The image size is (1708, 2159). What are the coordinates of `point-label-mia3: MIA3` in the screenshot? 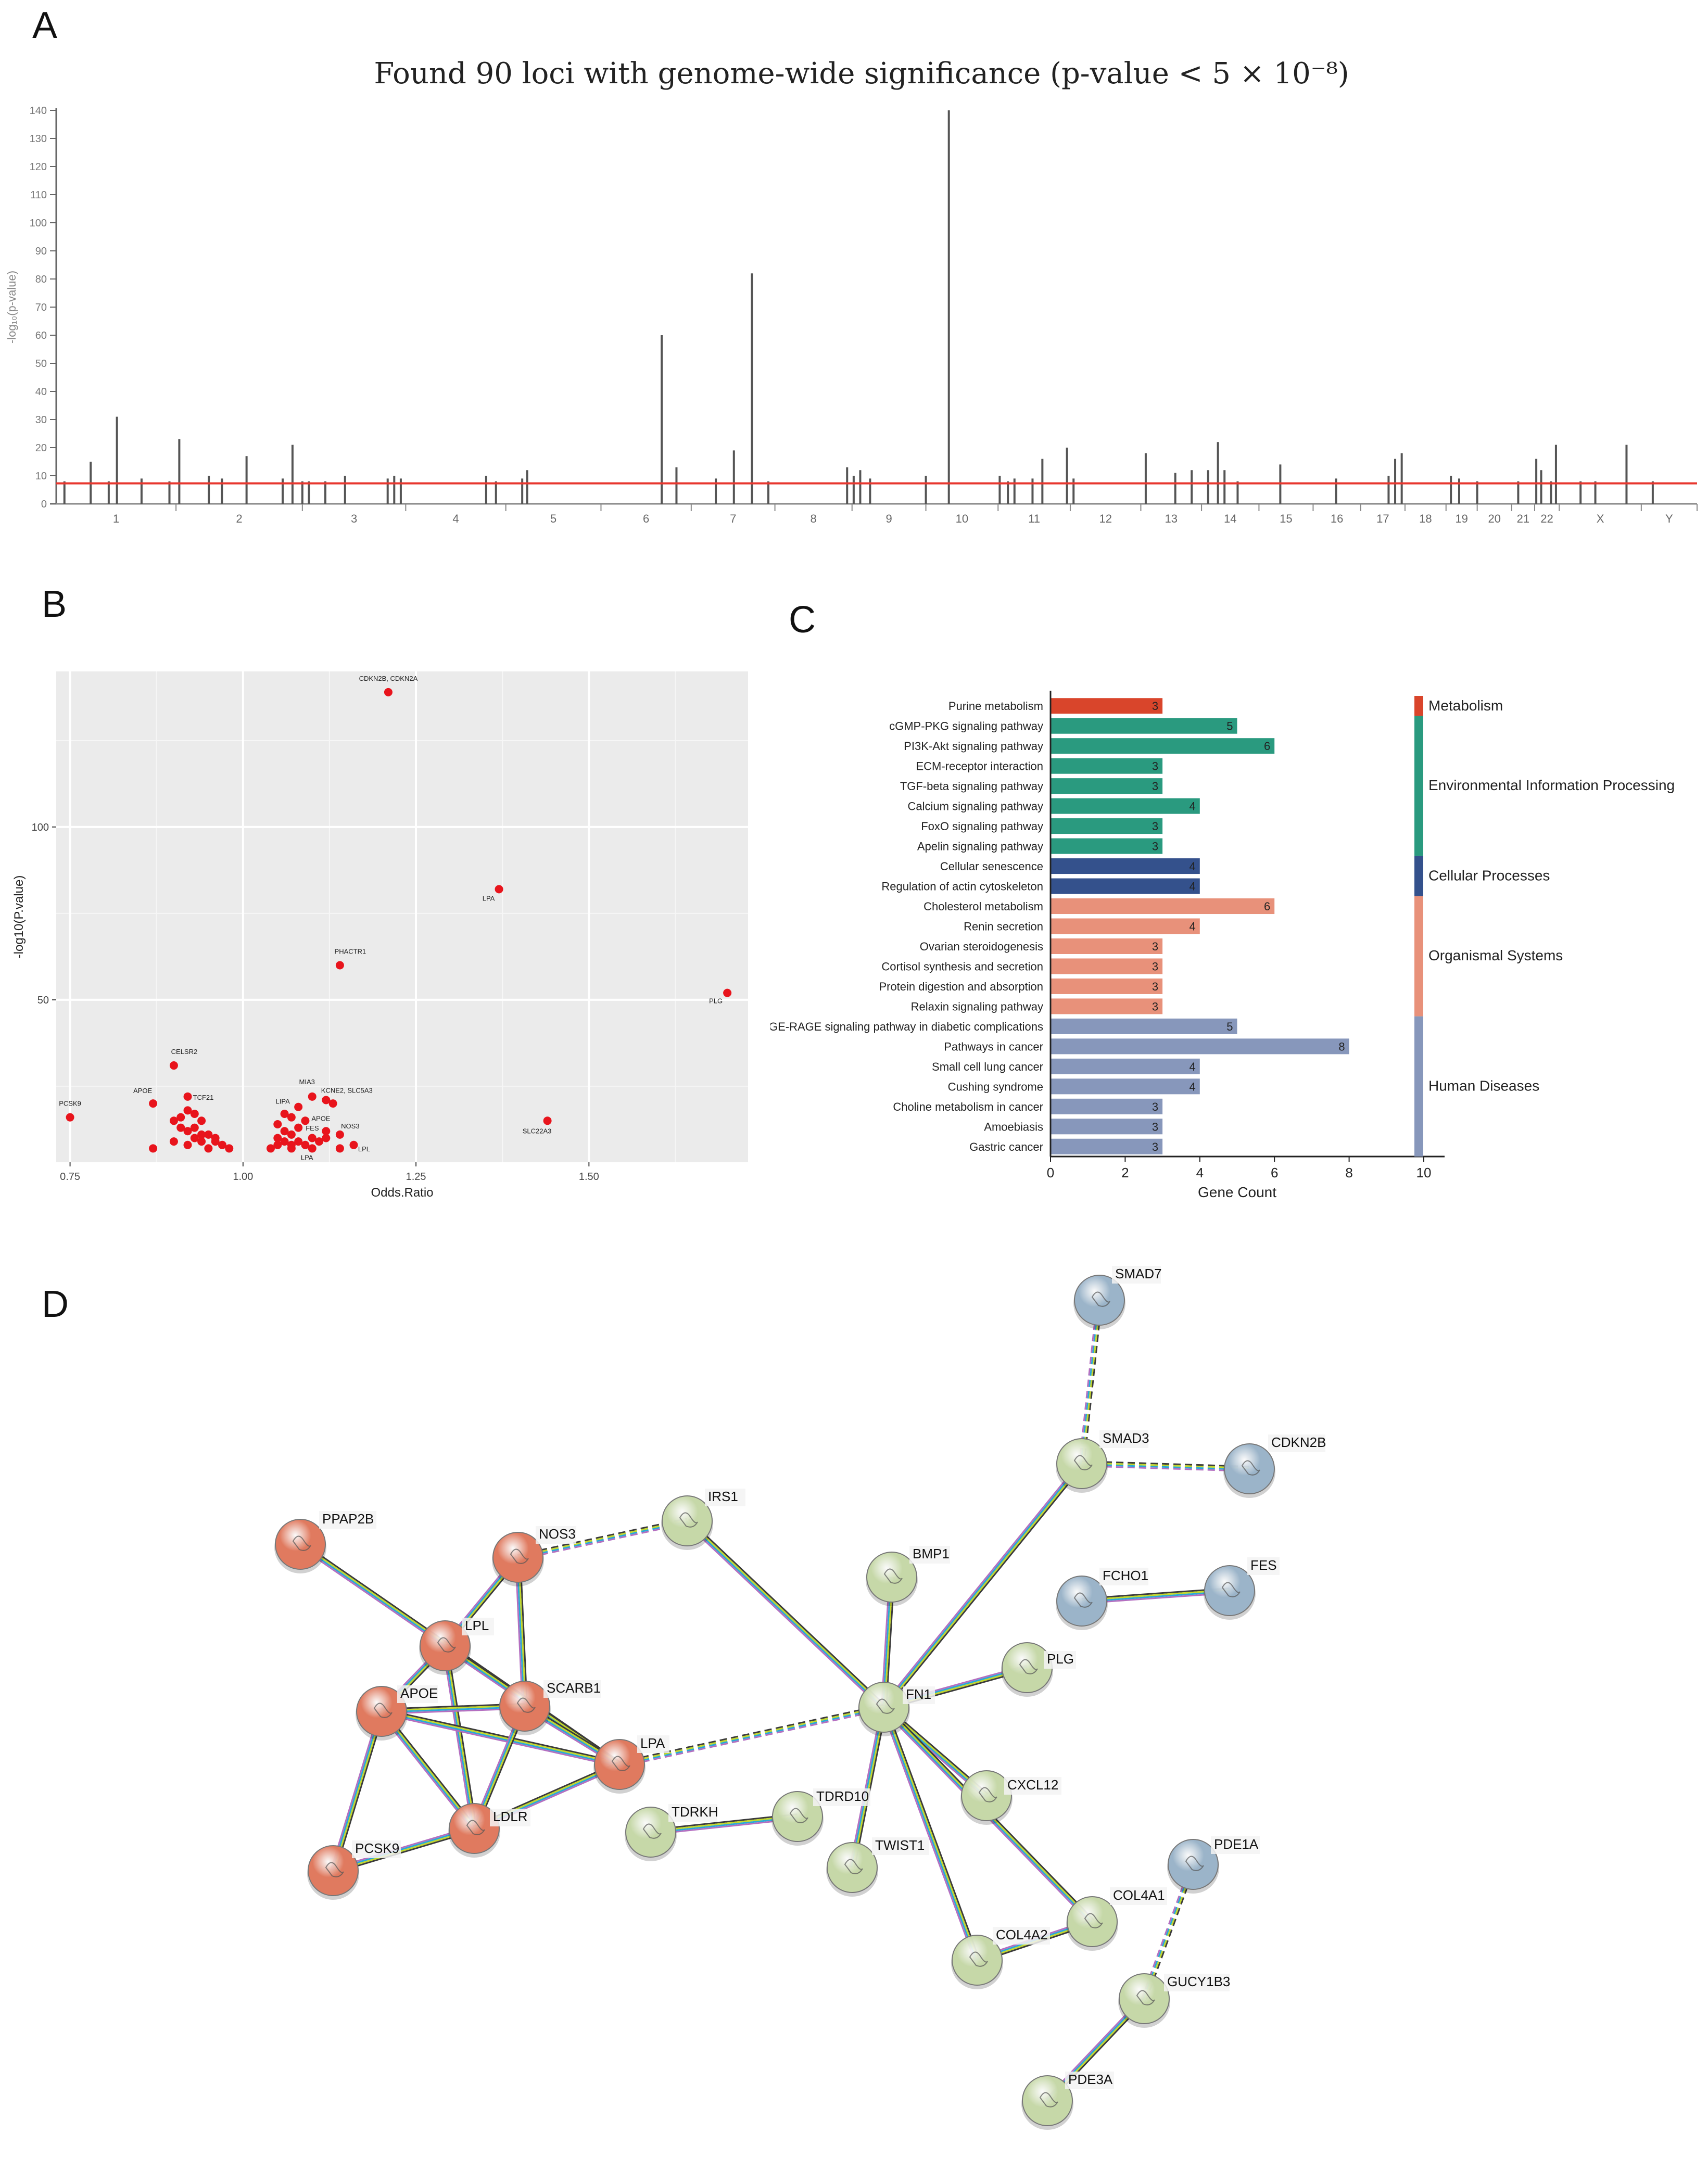 It's located at (307, 1082).